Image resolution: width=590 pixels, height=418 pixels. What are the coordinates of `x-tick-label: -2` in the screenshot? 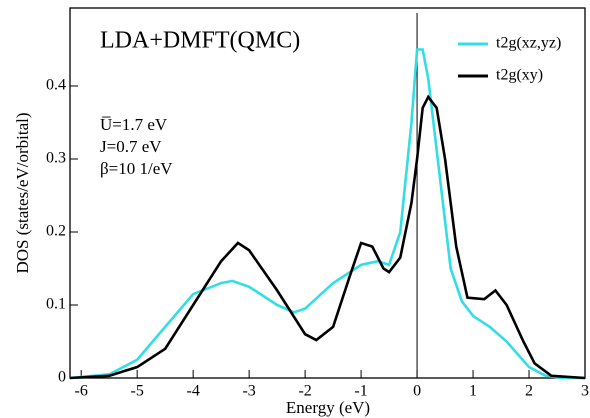 It's located at (304, 391).